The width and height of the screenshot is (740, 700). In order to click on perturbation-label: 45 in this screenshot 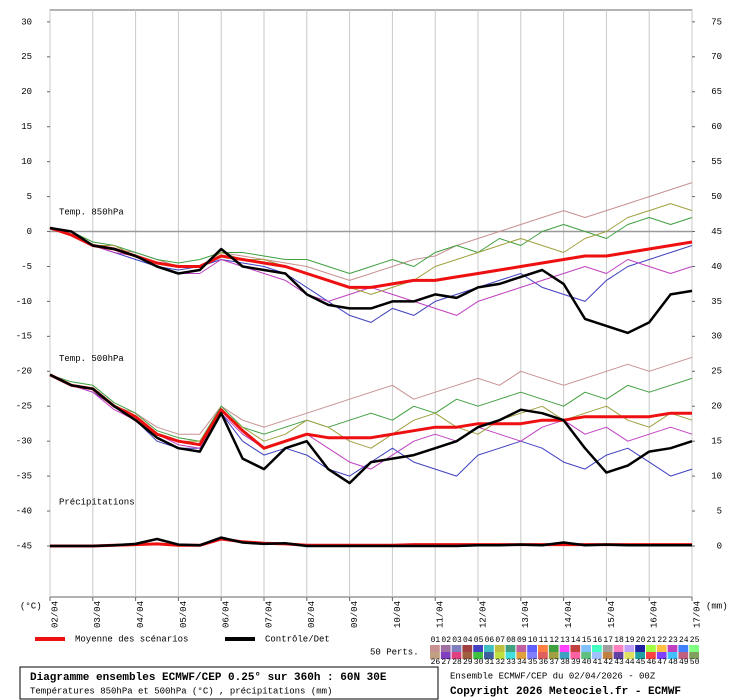, I will do `click(641, 662)`.